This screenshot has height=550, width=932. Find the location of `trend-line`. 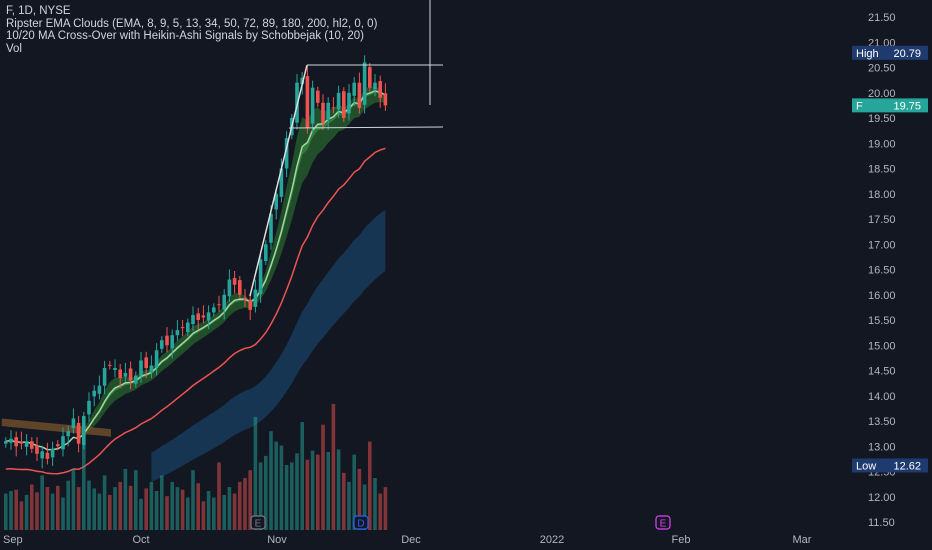

trend-line is located at coordinates (278, 180).